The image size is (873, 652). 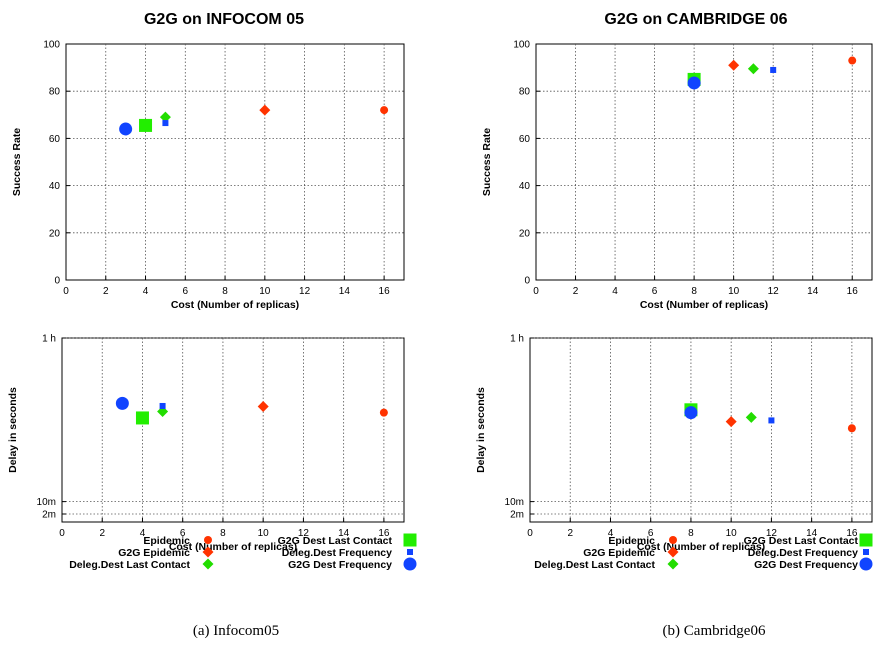 What do you see at coordinates (481, 430) in the screenshot?
I see `y-axis-label: Delay in seconds` at bounding box center [481, 430].